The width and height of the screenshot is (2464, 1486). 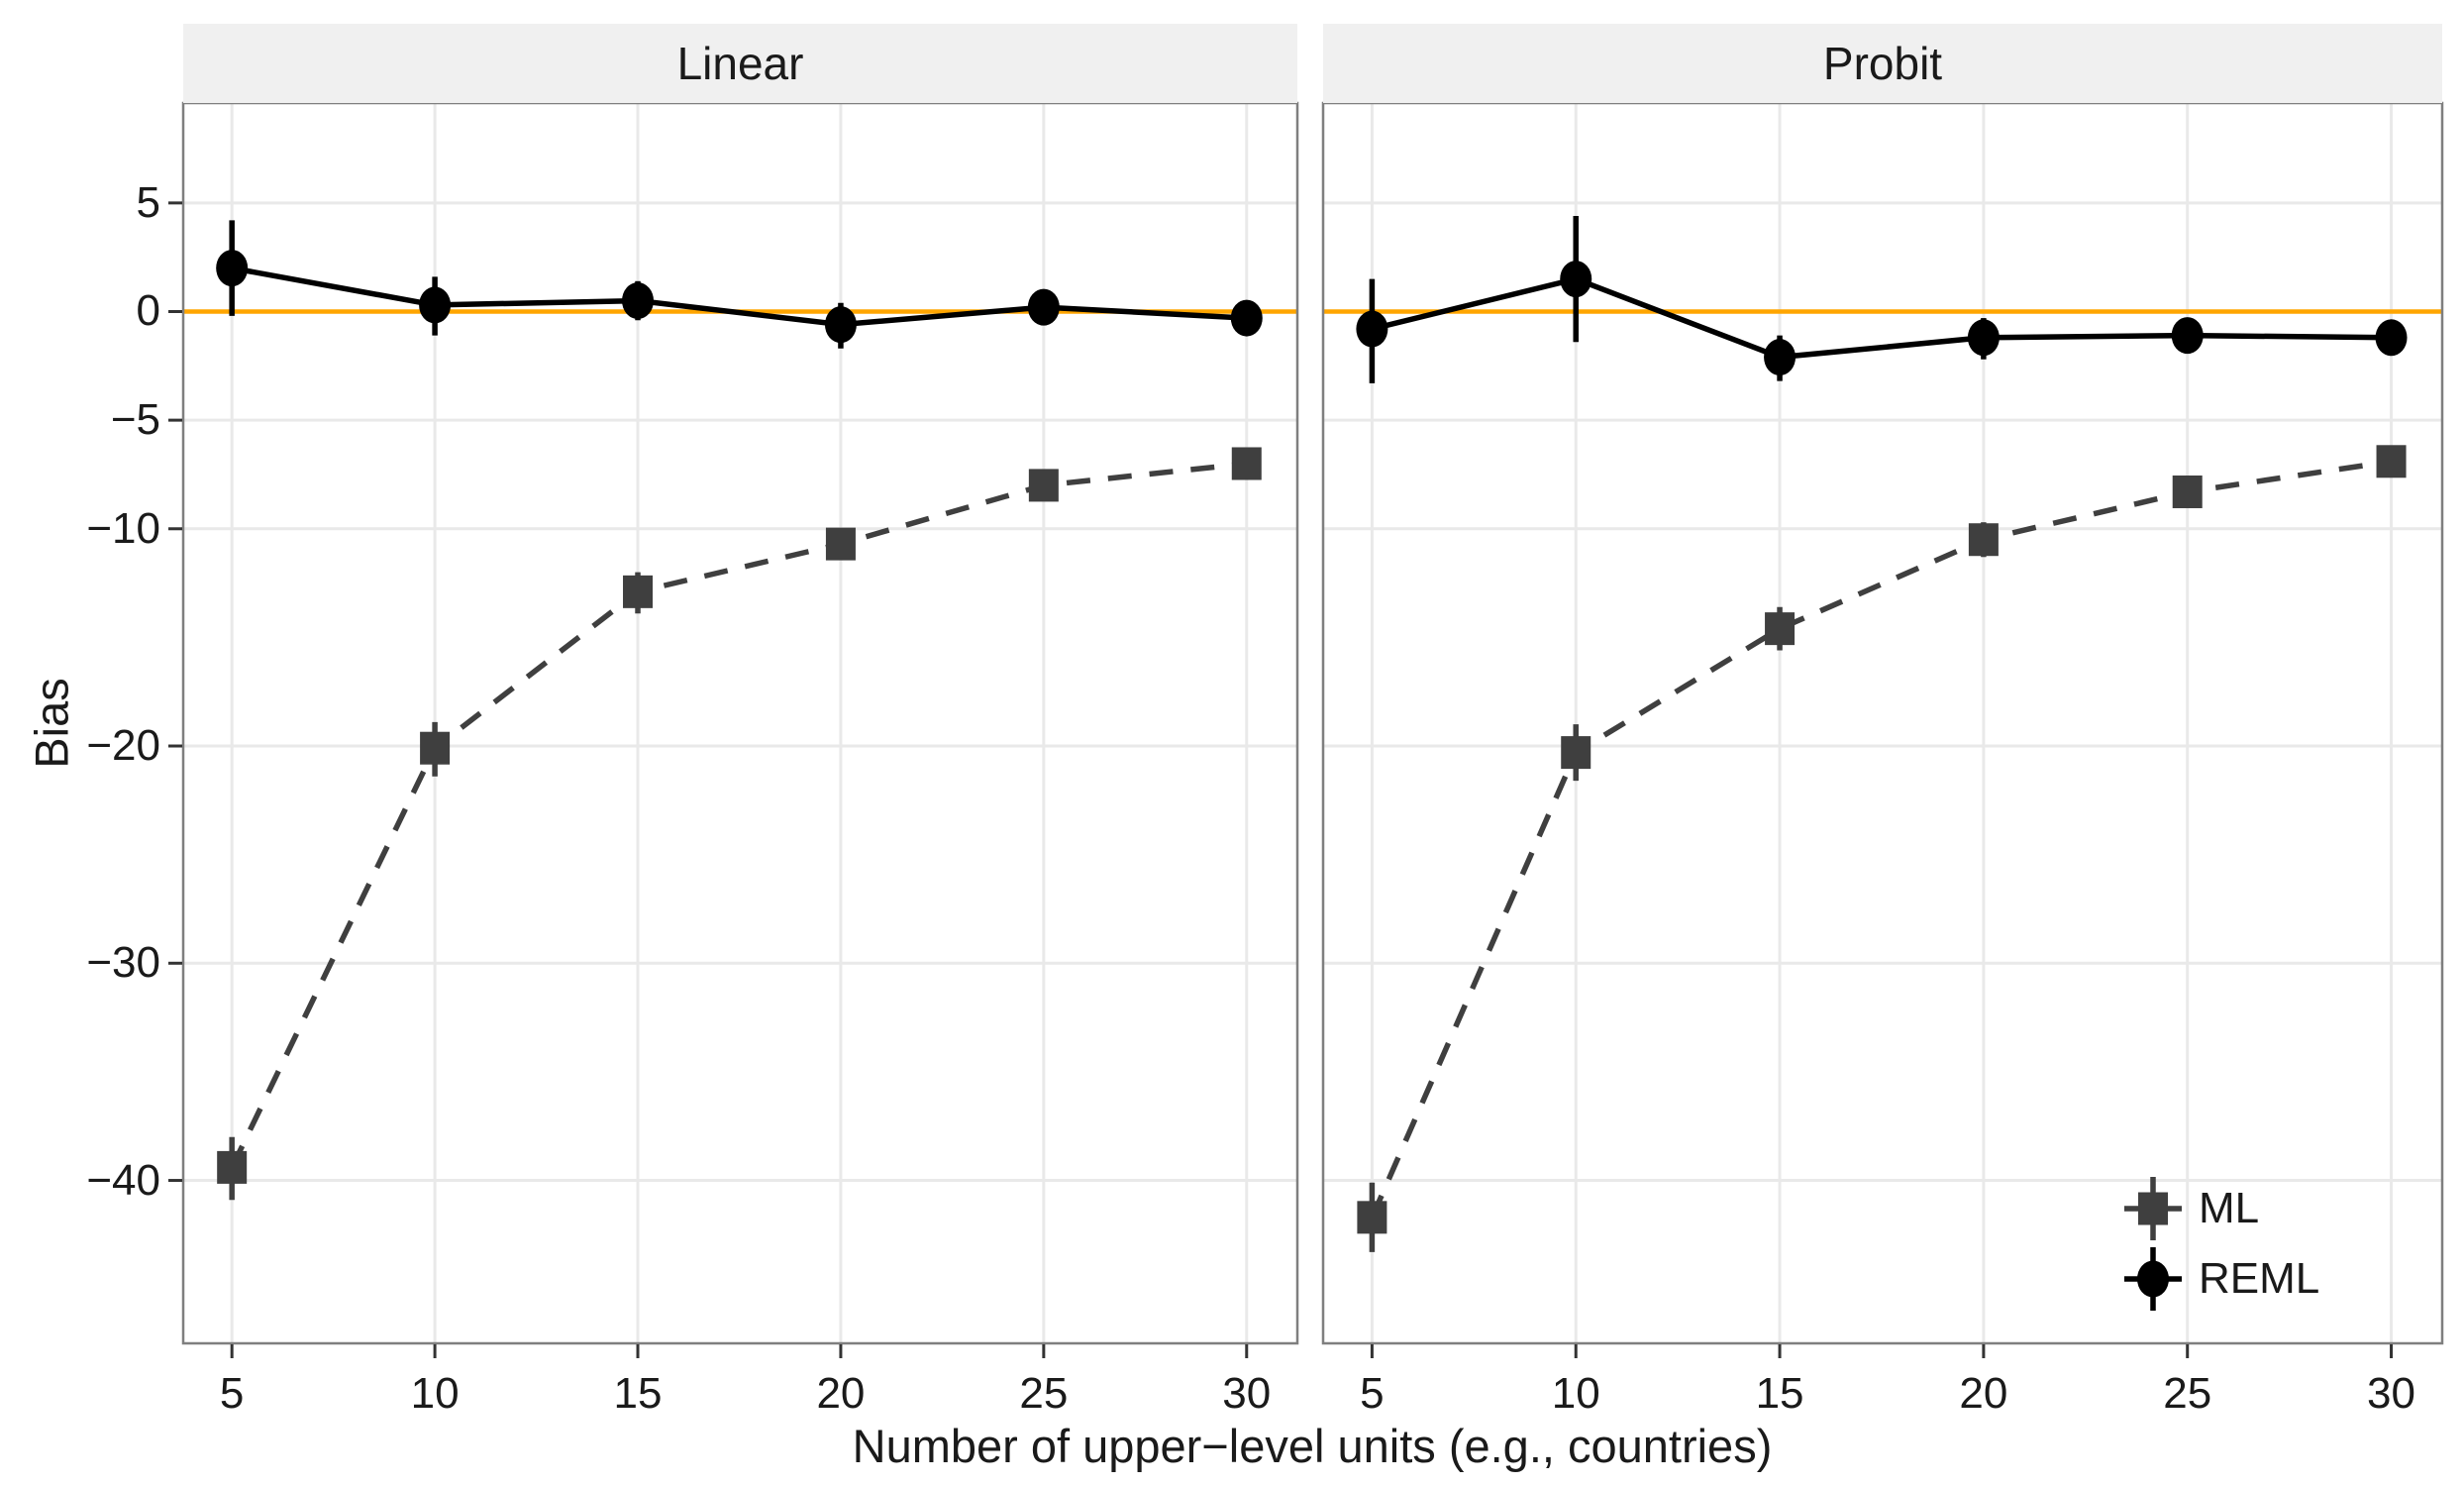 I want to click on legend-item-reml: REML, so click(x=2220, y=1278).